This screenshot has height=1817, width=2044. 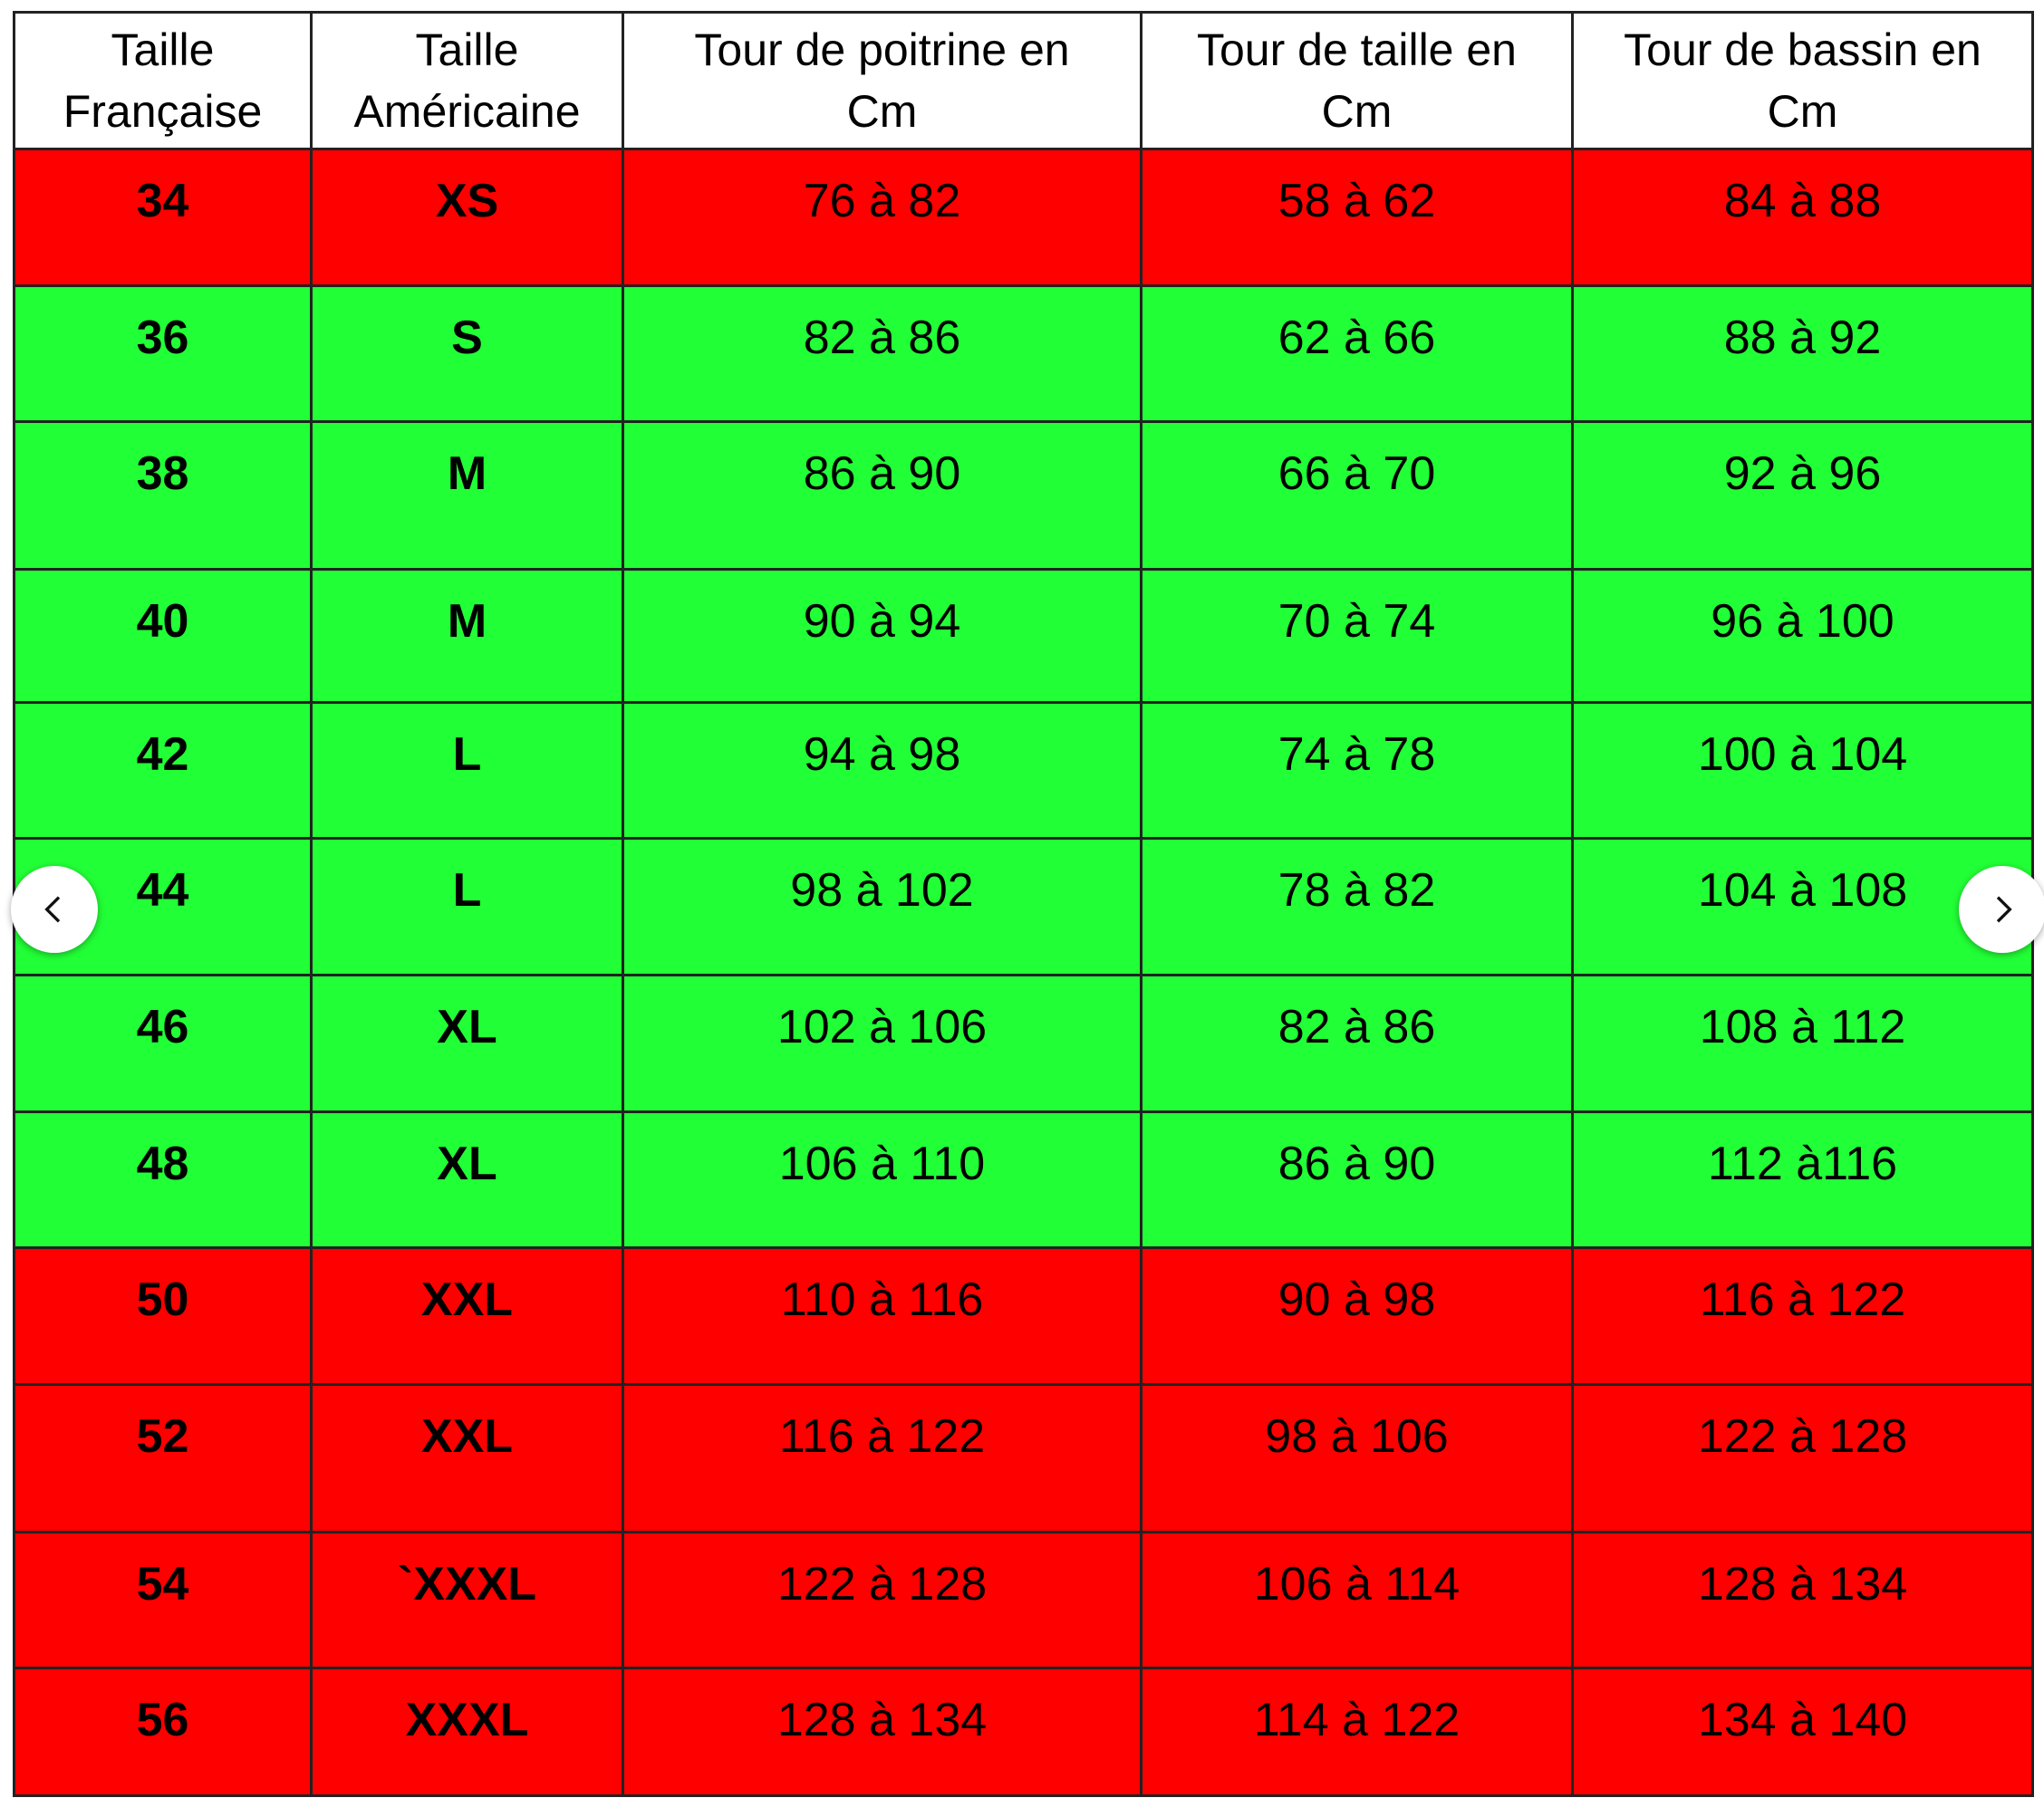 I want to click on chevron-left-icon, so click(x=52, y=910).